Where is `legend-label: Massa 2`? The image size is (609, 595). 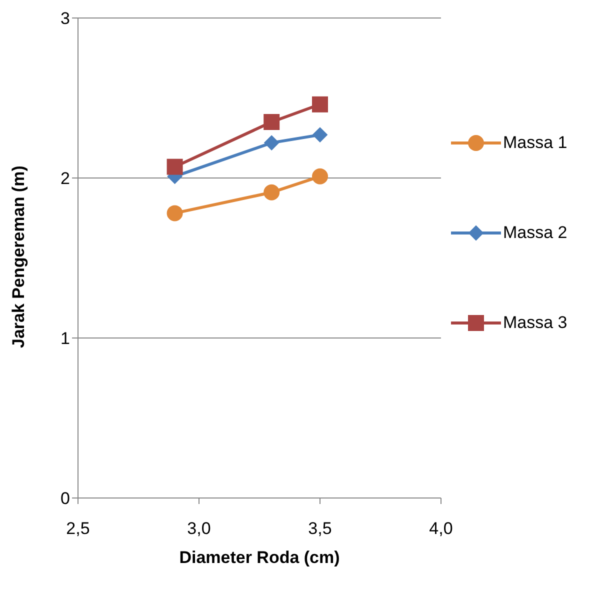
legend-label: Massa 2 is located at coordinates (535, 233).